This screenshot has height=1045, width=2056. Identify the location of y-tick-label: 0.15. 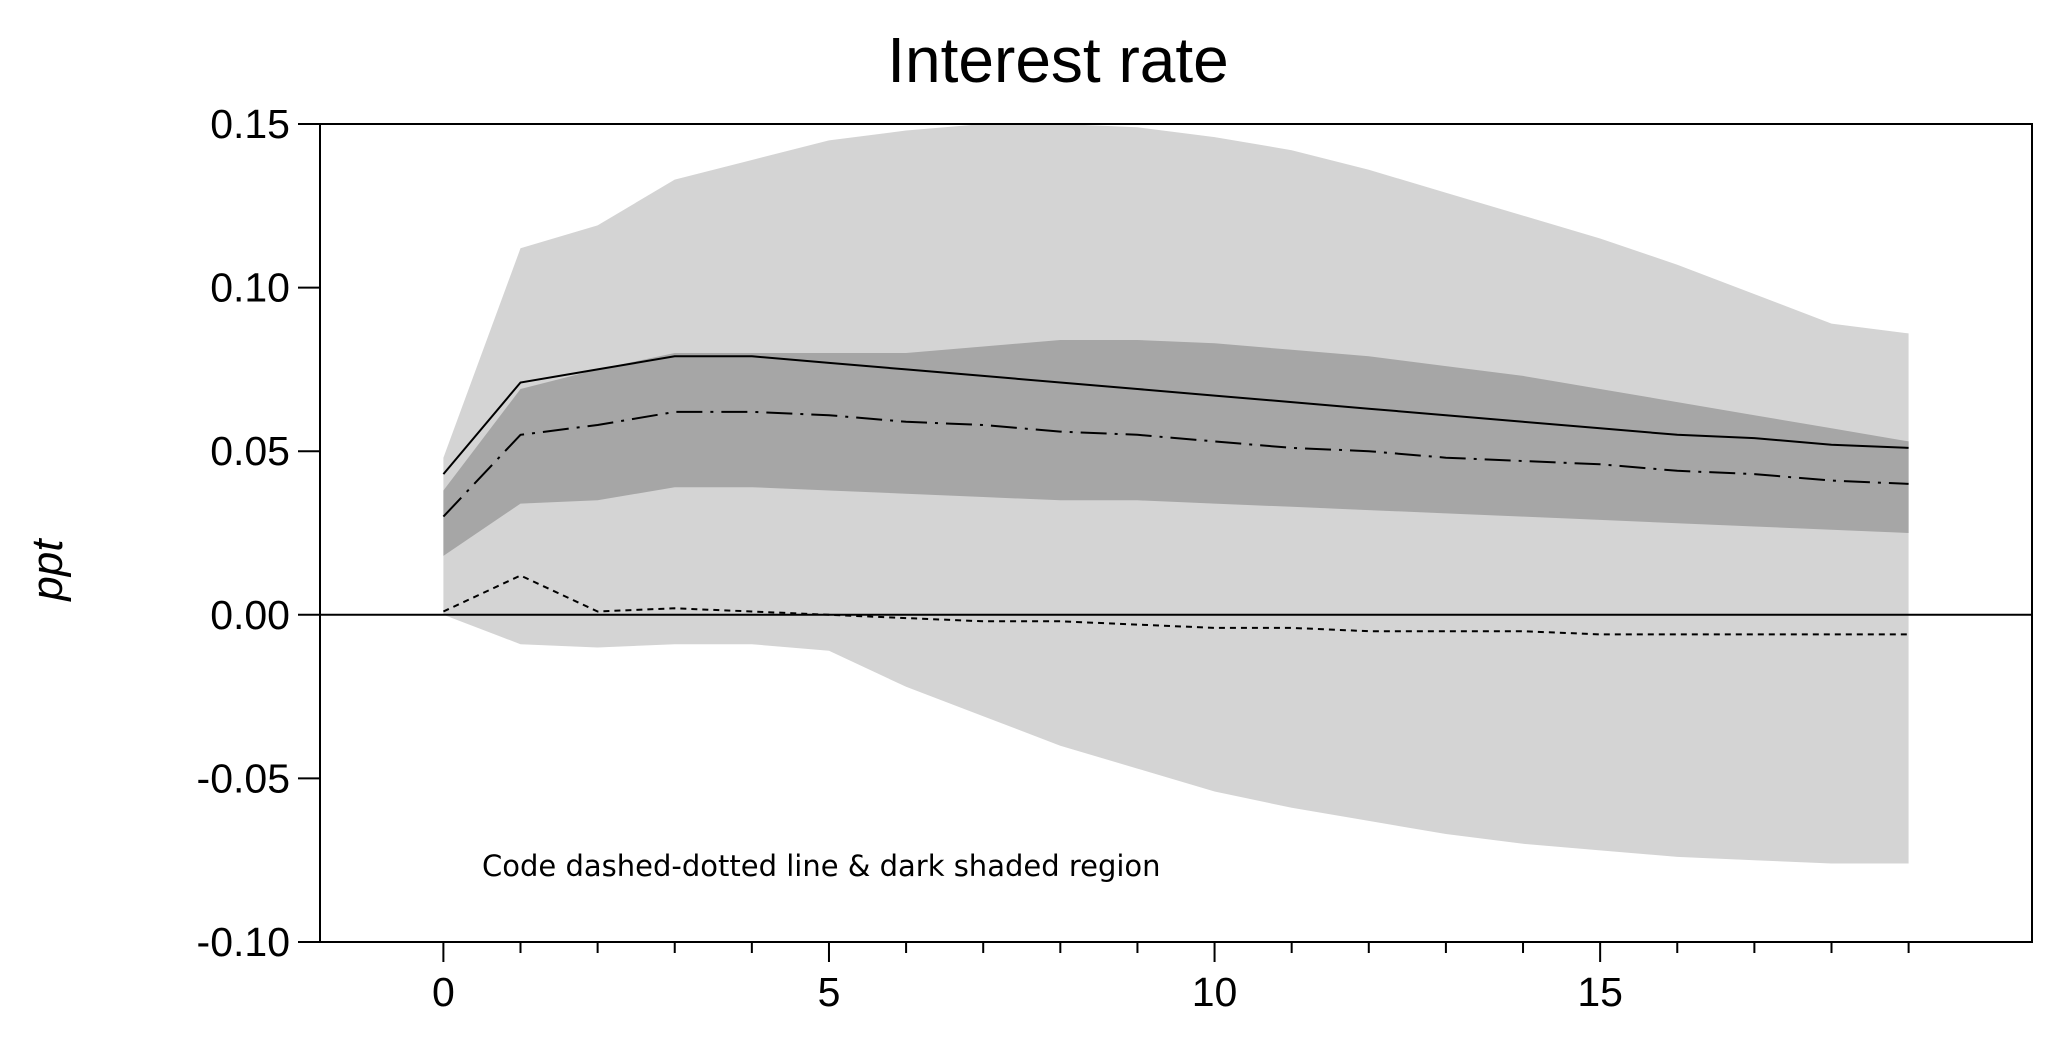
(250, 124).